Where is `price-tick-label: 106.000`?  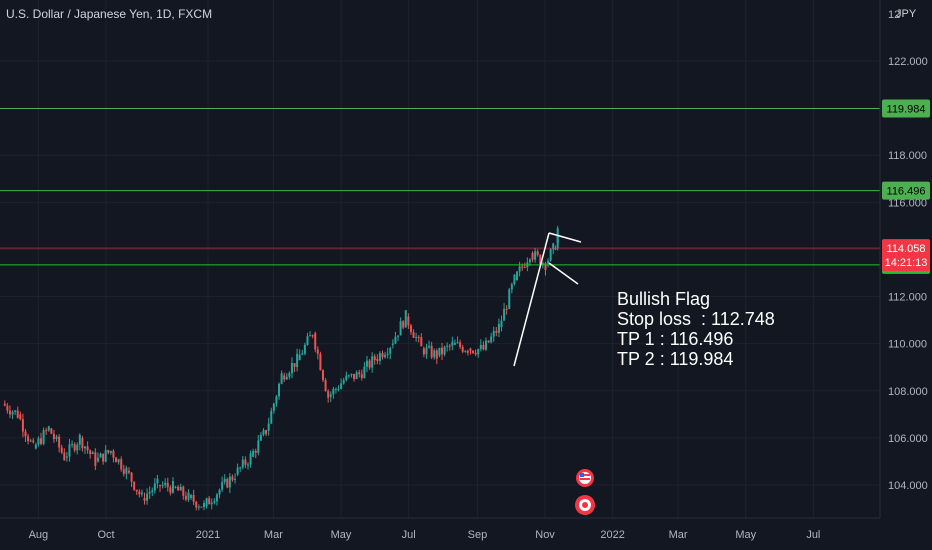 price-tick-label: 106.000 is located at coordinates (908, 439).